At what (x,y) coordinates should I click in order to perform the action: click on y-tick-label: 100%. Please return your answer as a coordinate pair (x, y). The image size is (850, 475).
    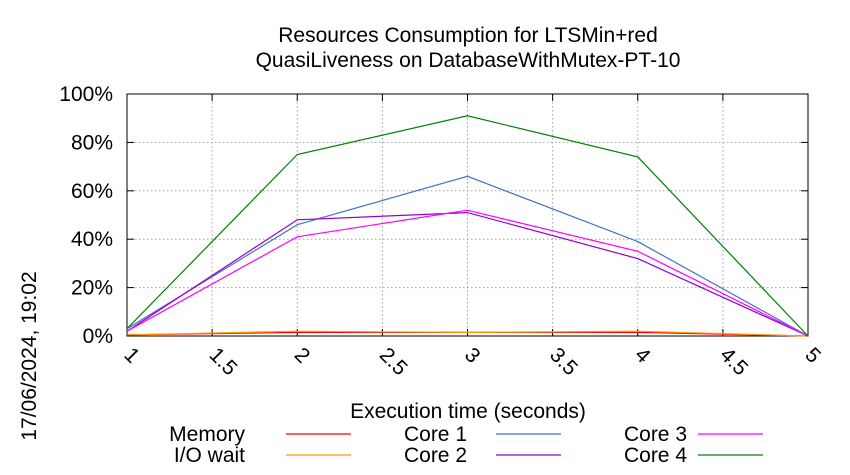
    Looking at the image, I should click on (86, 94).